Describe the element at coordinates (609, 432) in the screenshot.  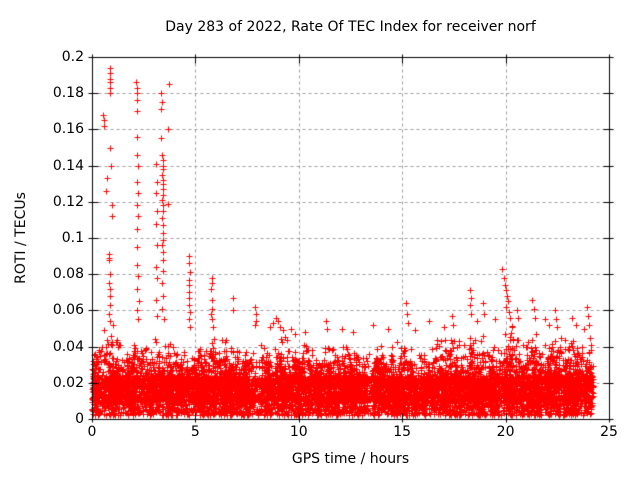
I see `x-tick-label: 25` at that location.